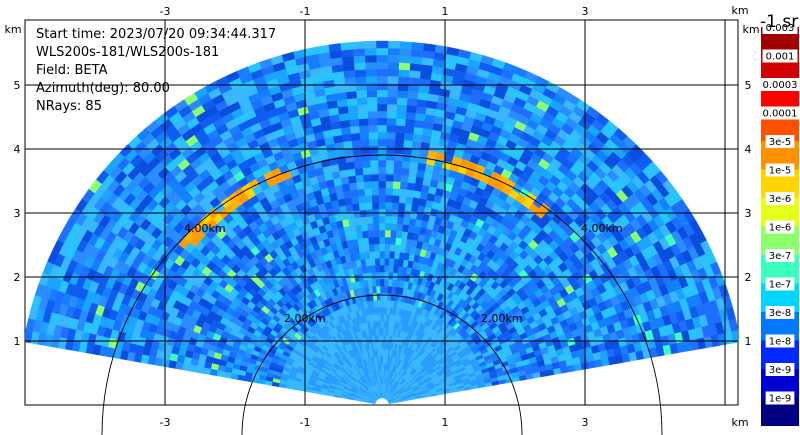  I want to click on colorbar-tick-label: 3e-9, so click(780, 370).